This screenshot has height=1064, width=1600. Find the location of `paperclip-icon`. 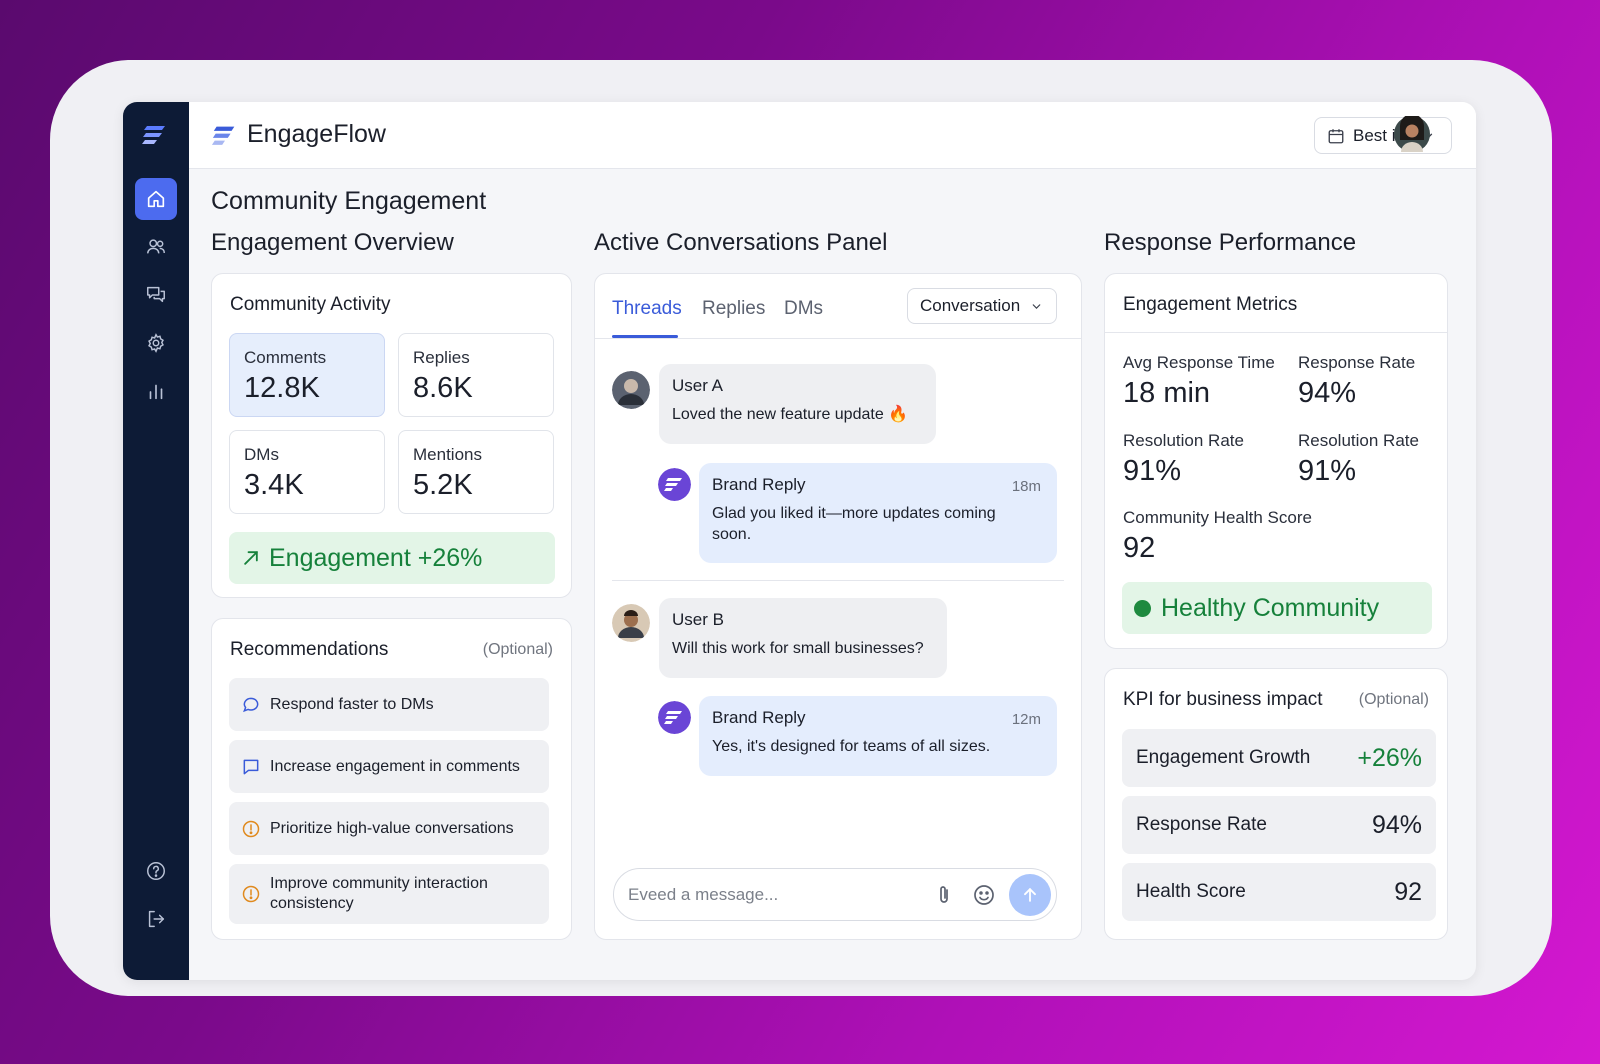

paperclip-icon is located at coordinates (944, 895).